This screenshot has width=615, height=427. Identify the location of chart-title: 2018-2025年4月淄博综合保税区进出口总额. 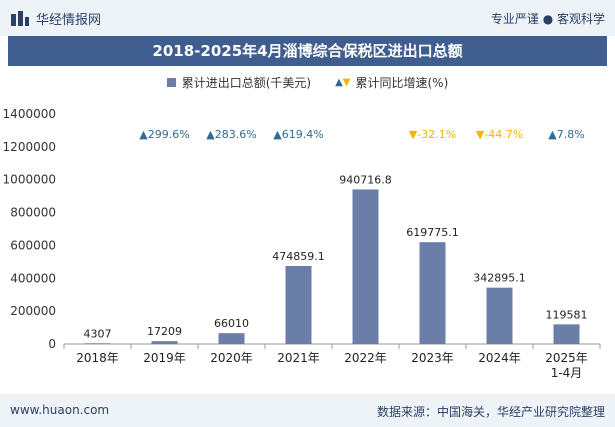
(307, 51).